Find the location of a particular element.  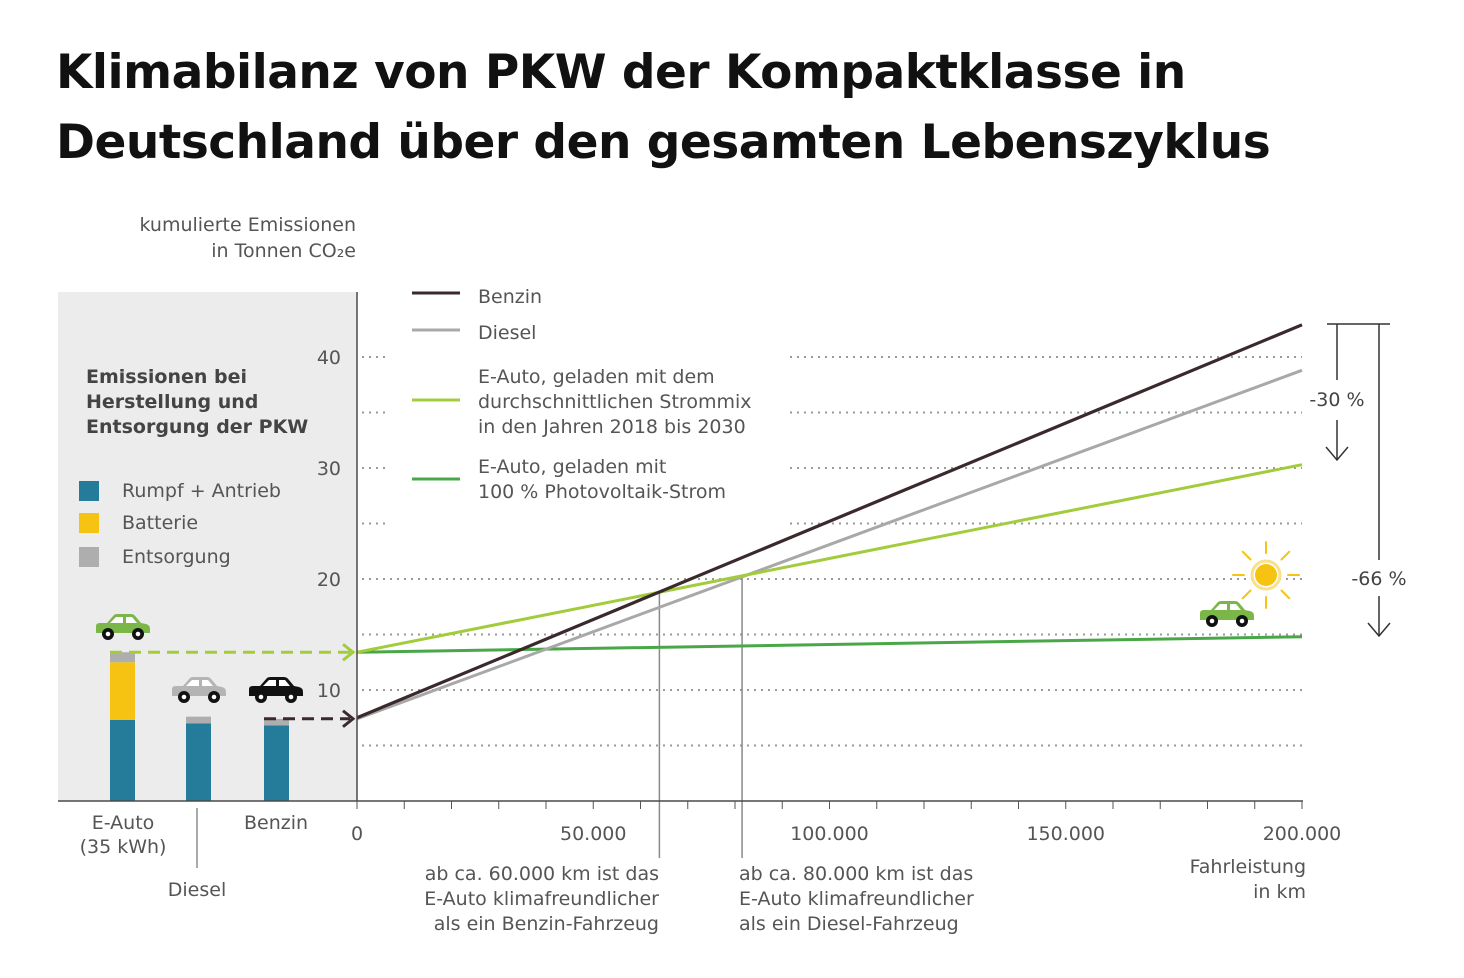

stacked-bars is located at coordinates (233, 722).